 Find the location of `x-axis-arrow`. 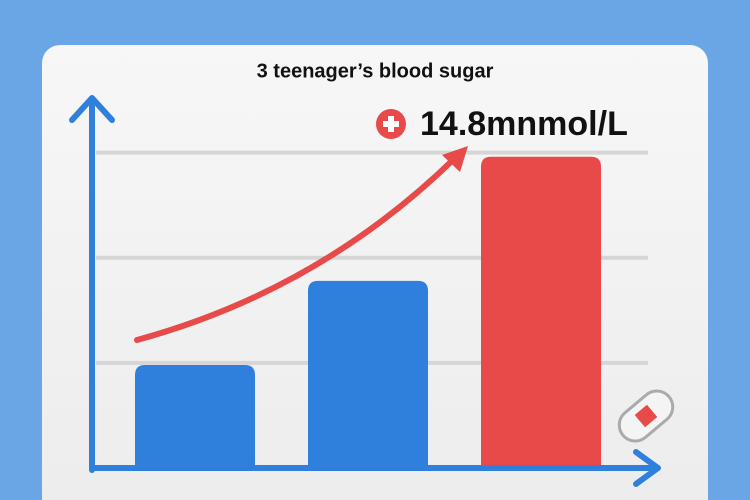

x-axis-arrow is located at coordinates (647, 468).